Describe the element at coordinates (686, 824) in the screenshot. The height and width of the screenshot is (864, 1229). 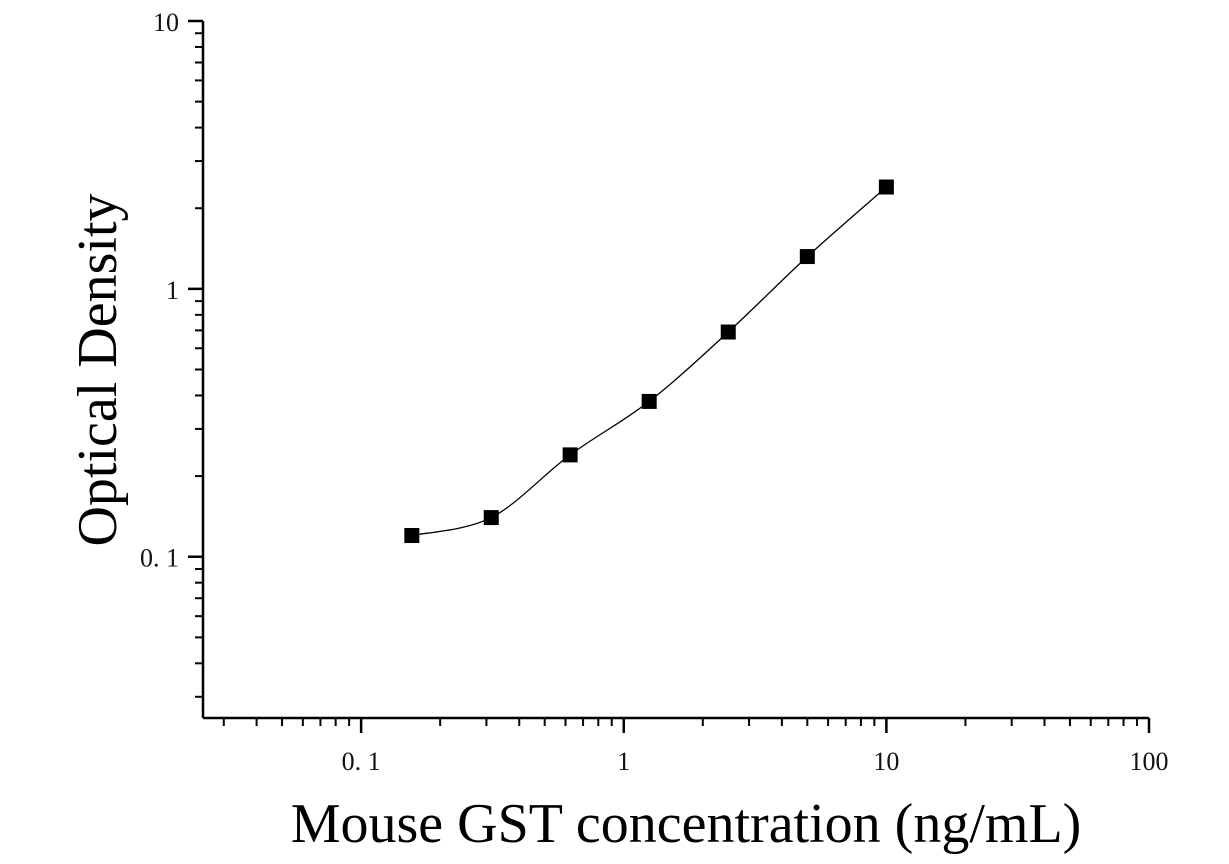
I see `x-axis-title: Mouse GST concentration (ng/mL)` at that location.